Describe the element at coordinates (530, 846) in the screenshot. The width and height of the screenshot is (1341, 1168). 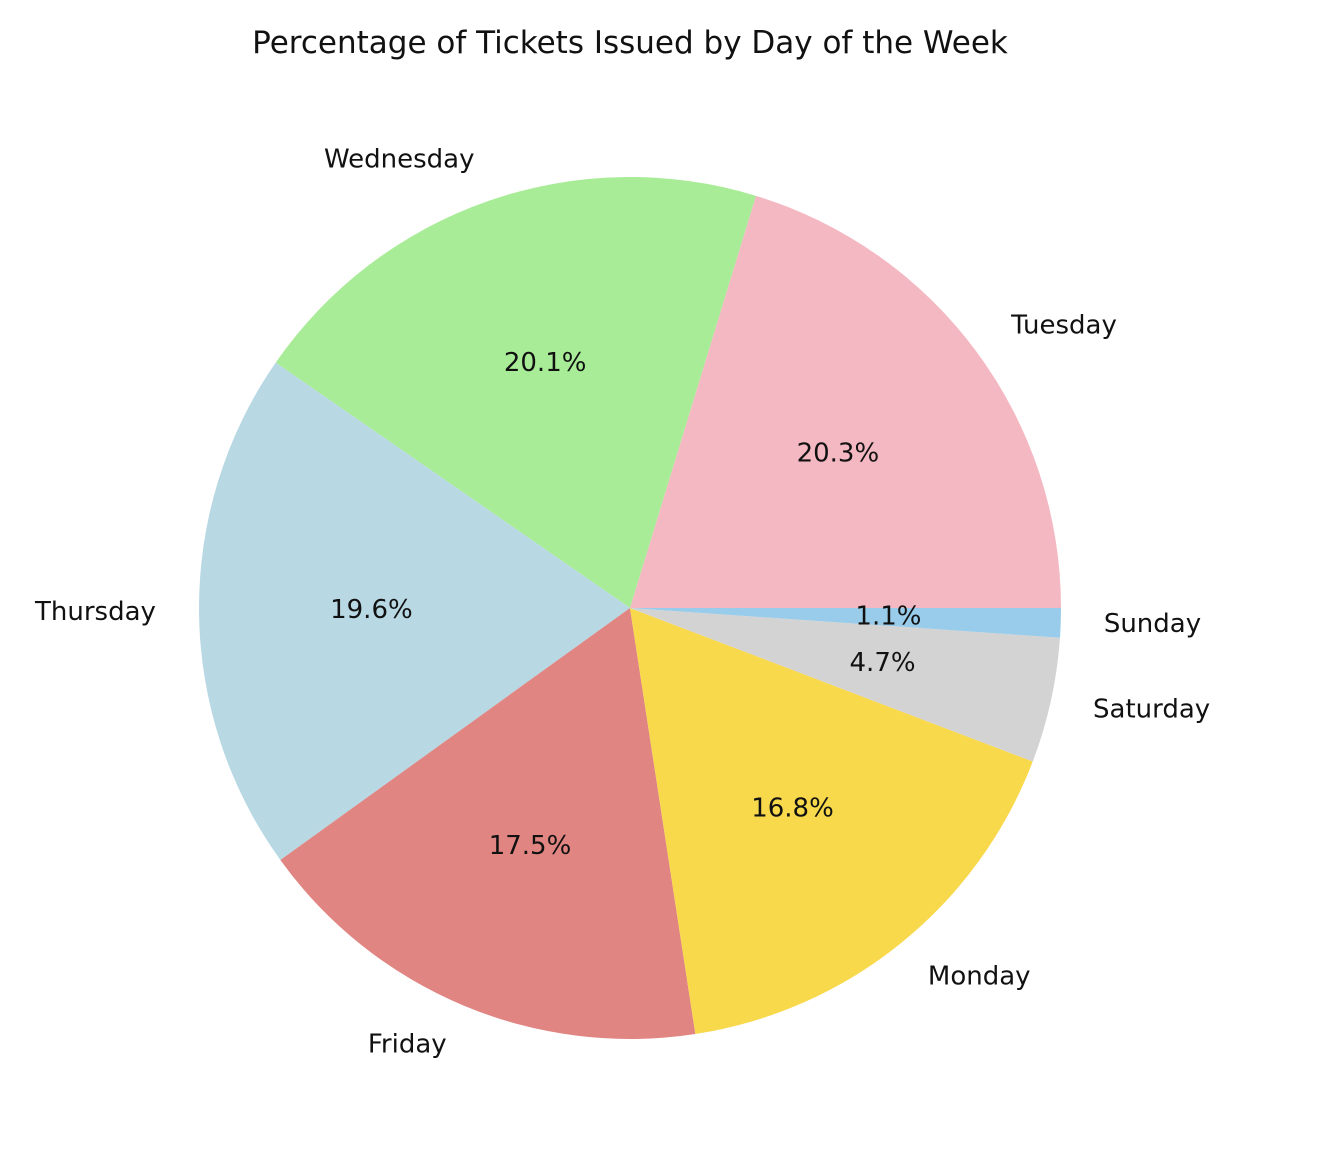
I see `pct-label-friday: 17.5%` at that location.